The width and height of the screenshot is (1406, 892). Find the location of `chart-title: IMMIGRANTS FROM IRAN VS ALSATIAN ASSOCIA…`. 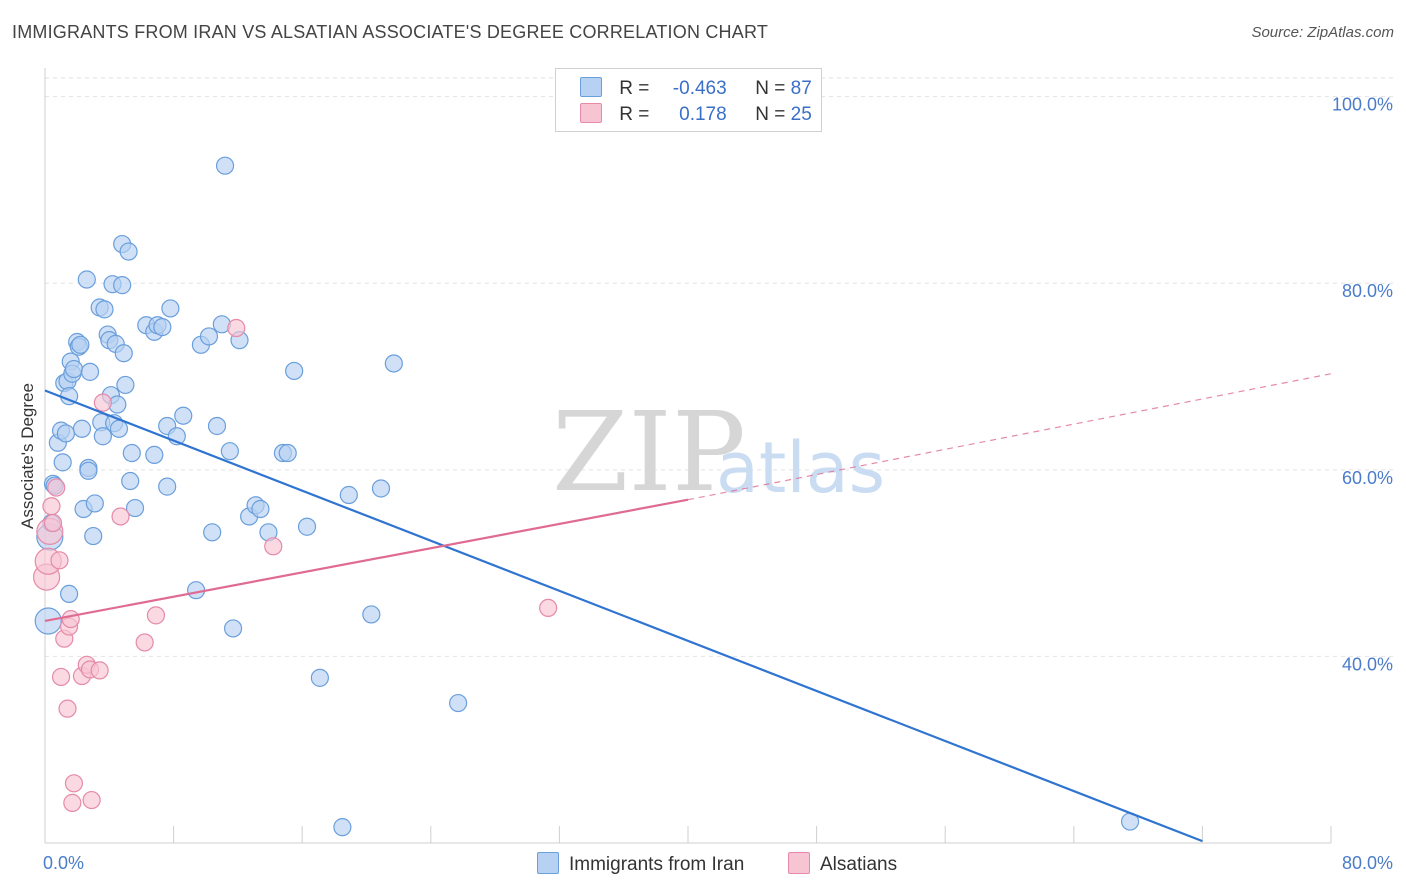

chart-title: IMMIGRANTS FROM IRAN VS ALSATIAN ASSOCIA… is located at coordinates (390, 32).